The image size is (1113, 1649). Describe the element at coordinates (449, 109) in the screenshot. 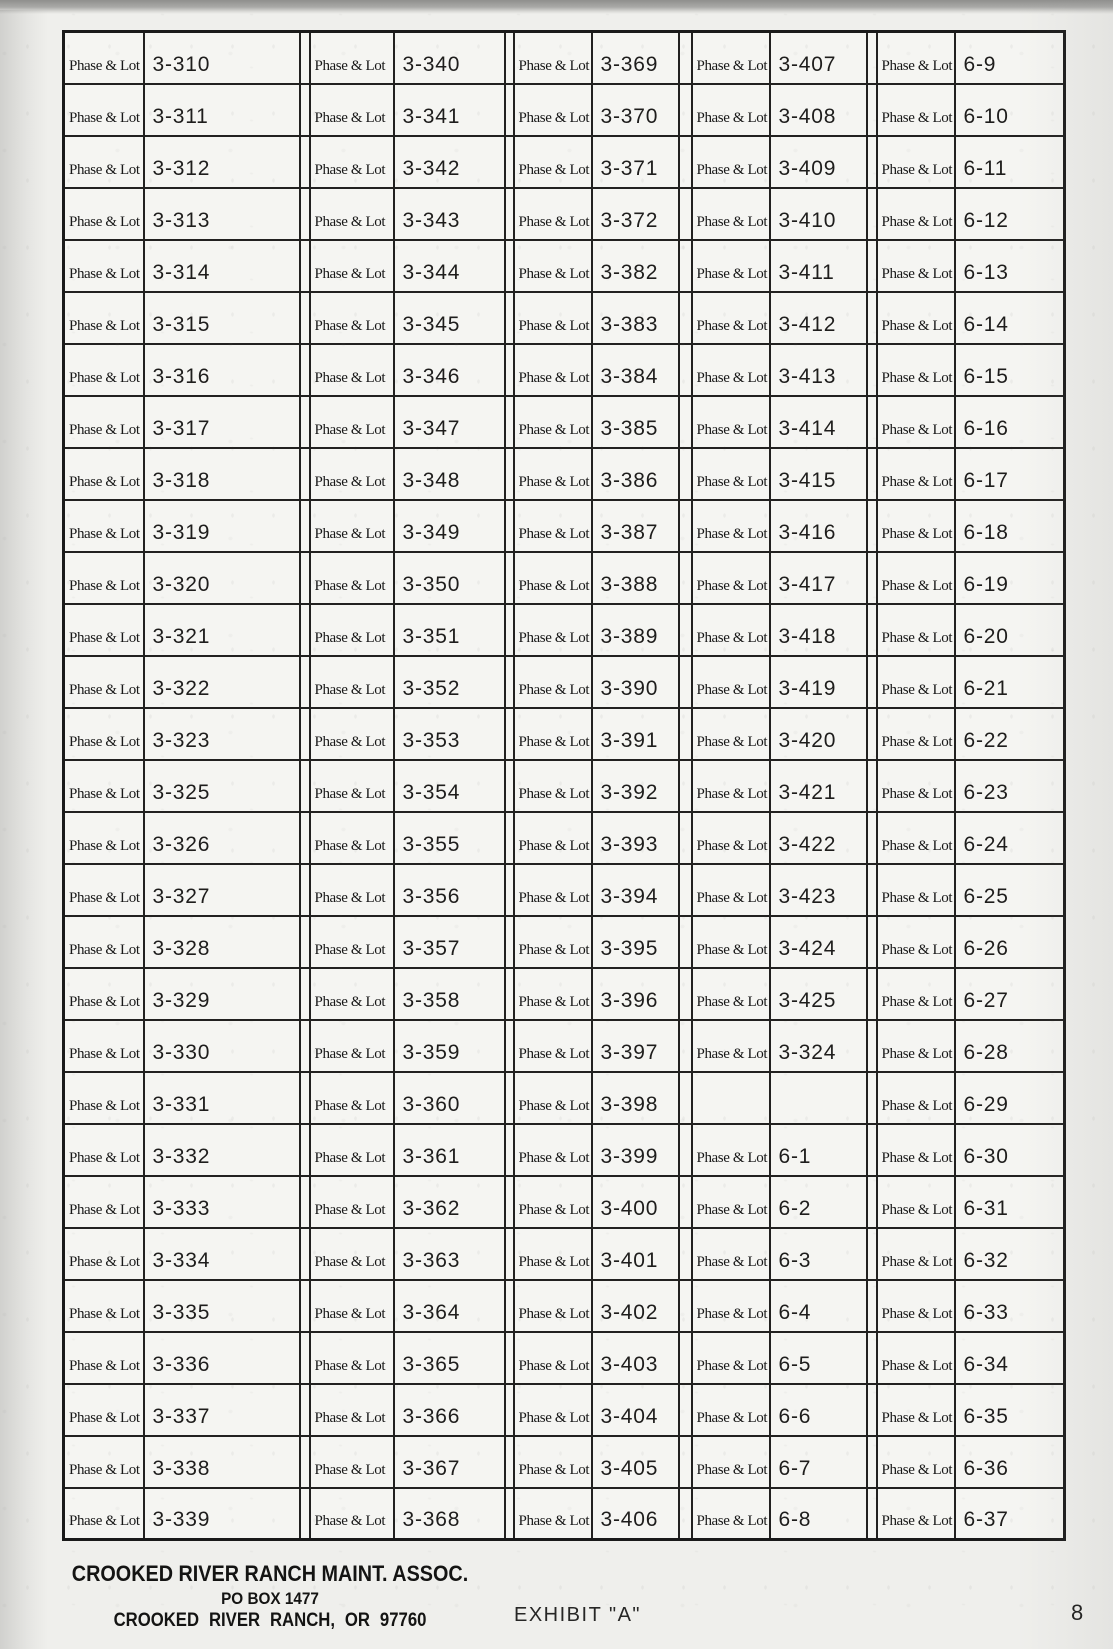

I see `lot-value-cell: 3-341` at that location.